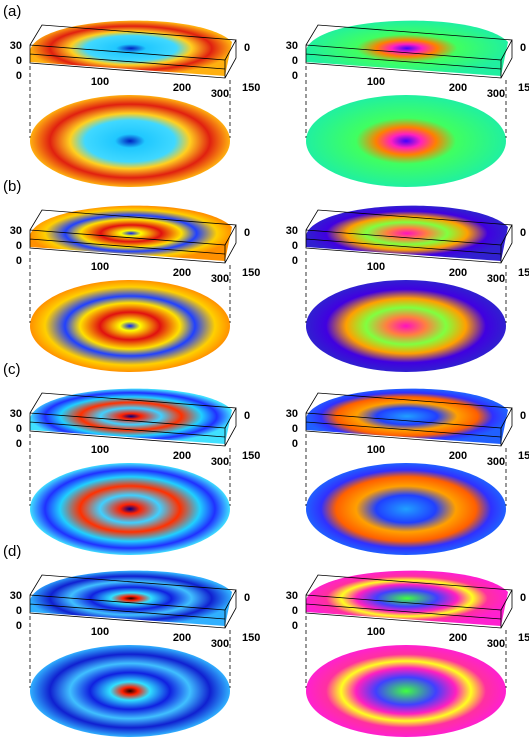 Image resolution: width=529 pixels, height=741 pixels. I want to click on panel-label: (d), so click(12, 551).